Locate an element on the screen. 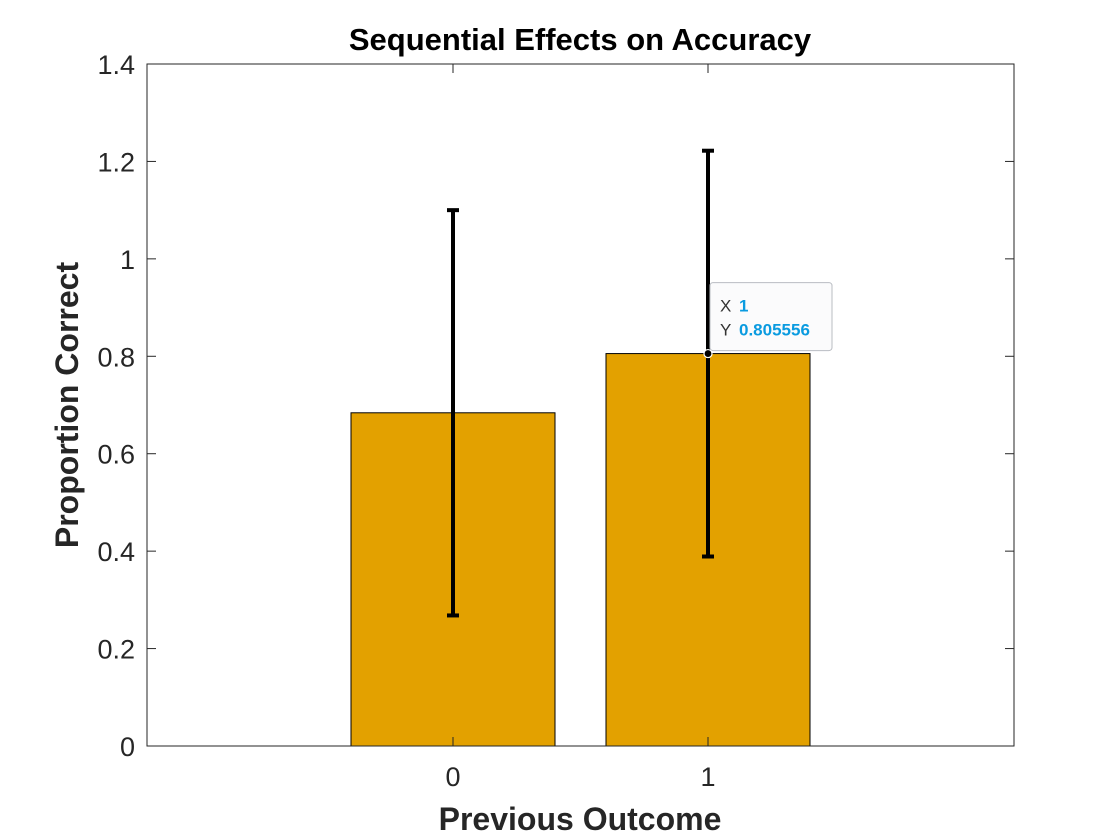 This screenshot has height=840, width=1120. y-tick-label: 0.4 is located at coordinates (116, 552).